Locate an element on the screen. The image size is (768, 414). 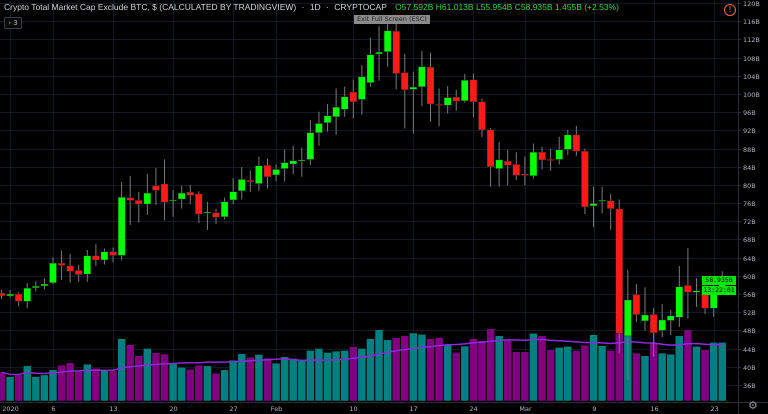
interval: 1D is located at coordinates (315, 7).